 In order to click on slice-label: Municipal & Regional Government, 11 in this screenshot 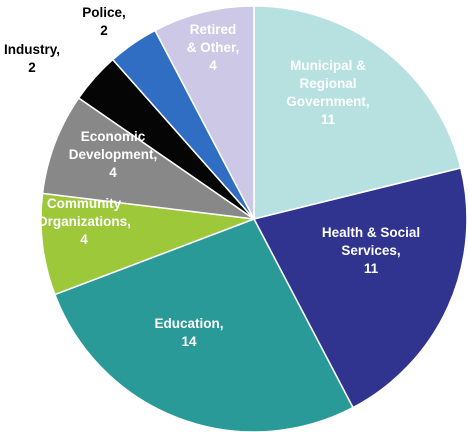, I will do `click(327, 92)`.